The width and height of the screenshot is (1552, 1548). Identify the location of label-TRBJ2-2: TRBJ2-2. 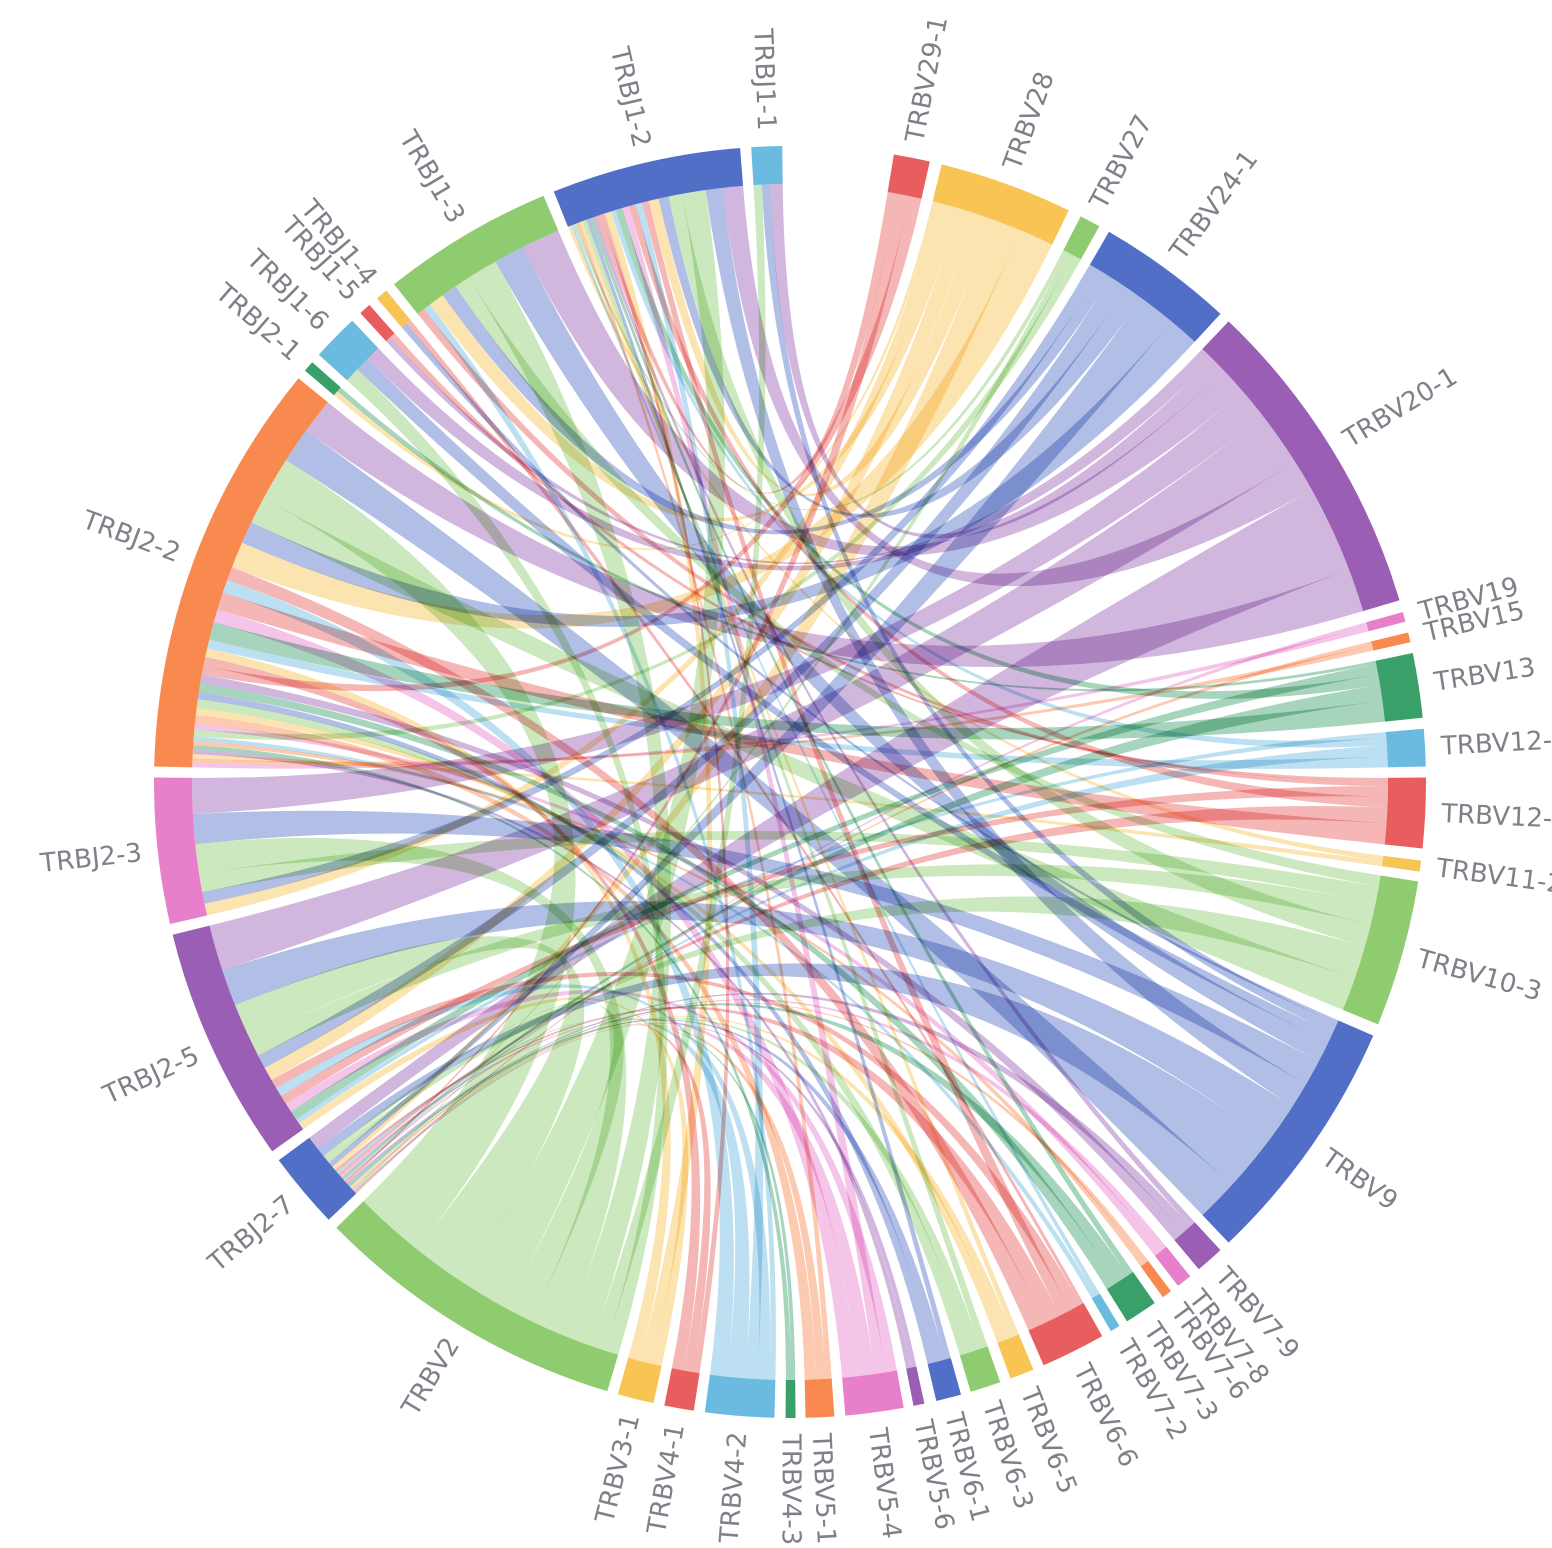
(130, 537).